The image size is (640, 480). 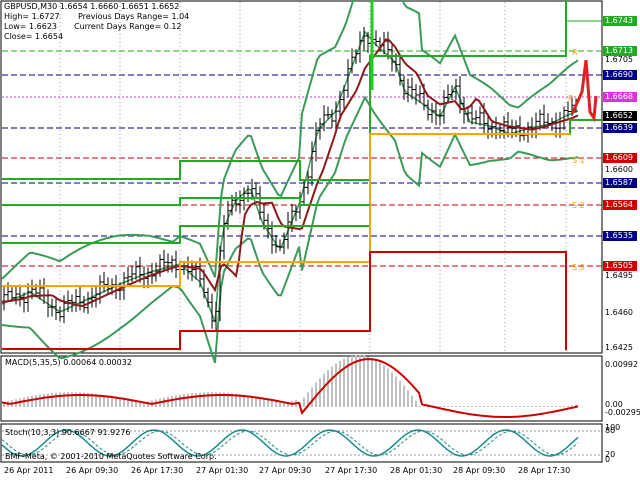 I want to click on price-tick-1.6743: 1.6743, so click(x=620, y=21).